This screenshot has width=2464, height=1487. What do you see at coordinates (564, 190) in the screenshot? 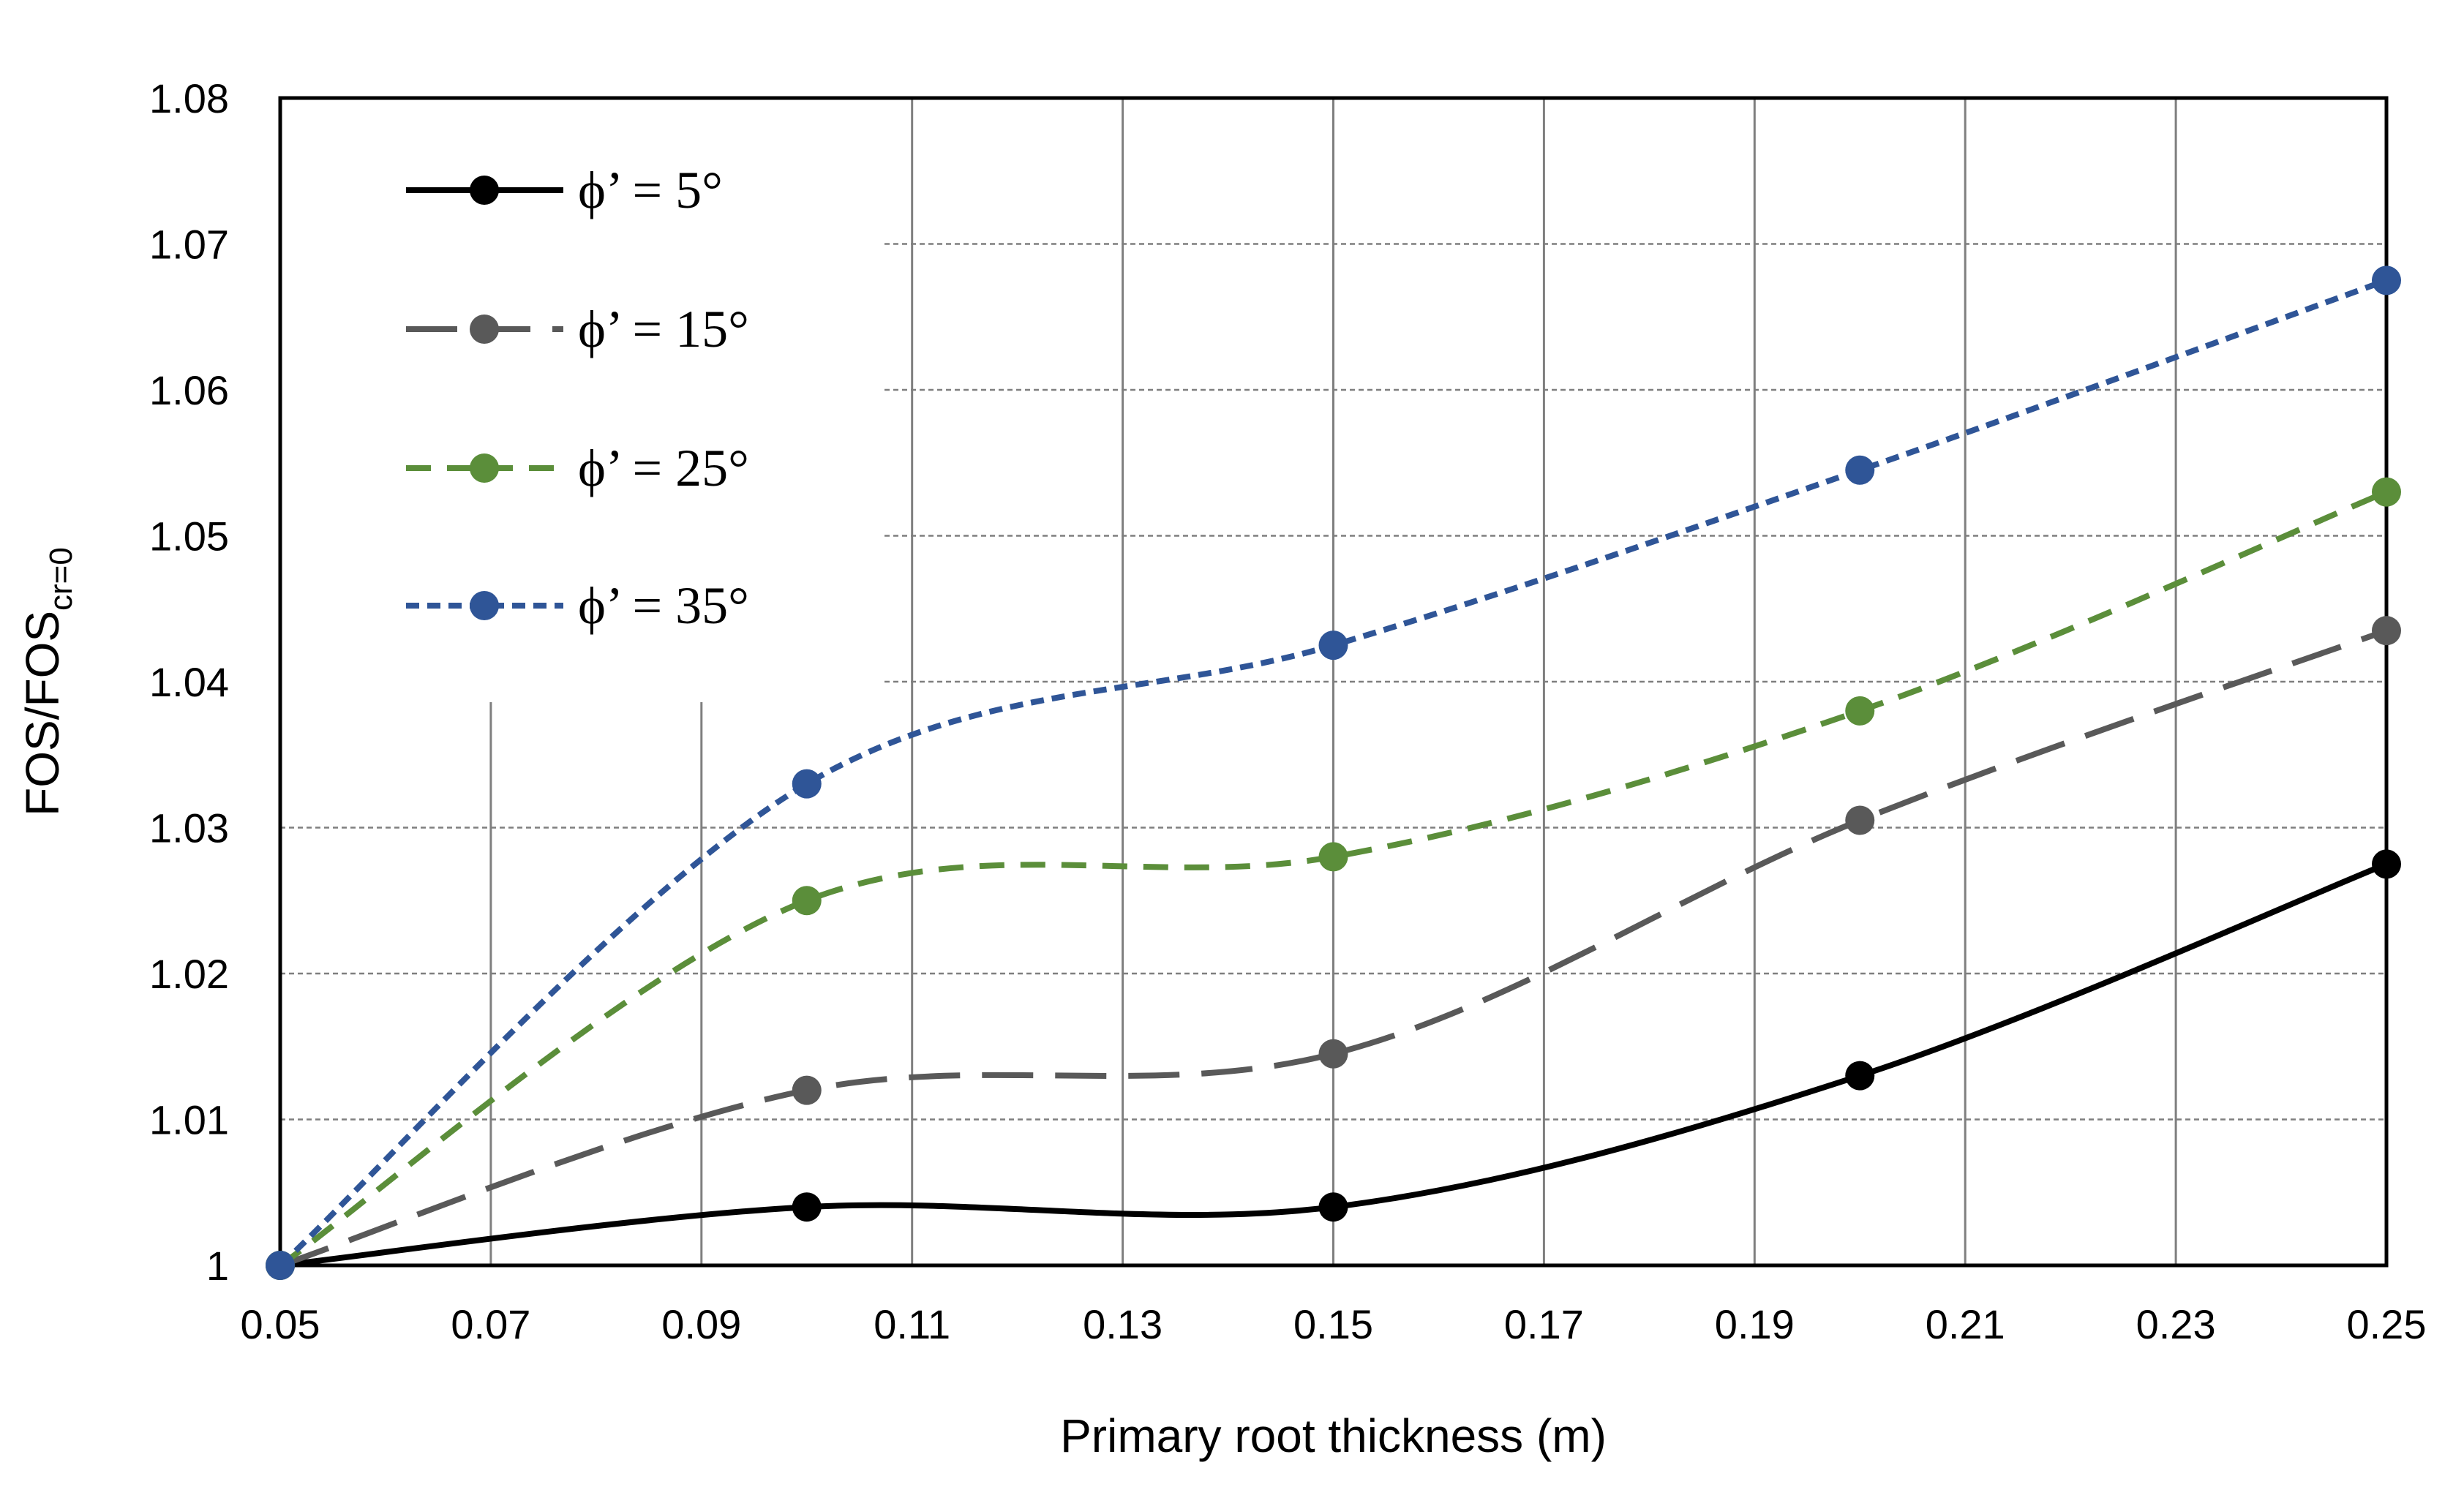
I see `legend-item-1: ϕ’ = 5°` at bounding box center [564, 190].